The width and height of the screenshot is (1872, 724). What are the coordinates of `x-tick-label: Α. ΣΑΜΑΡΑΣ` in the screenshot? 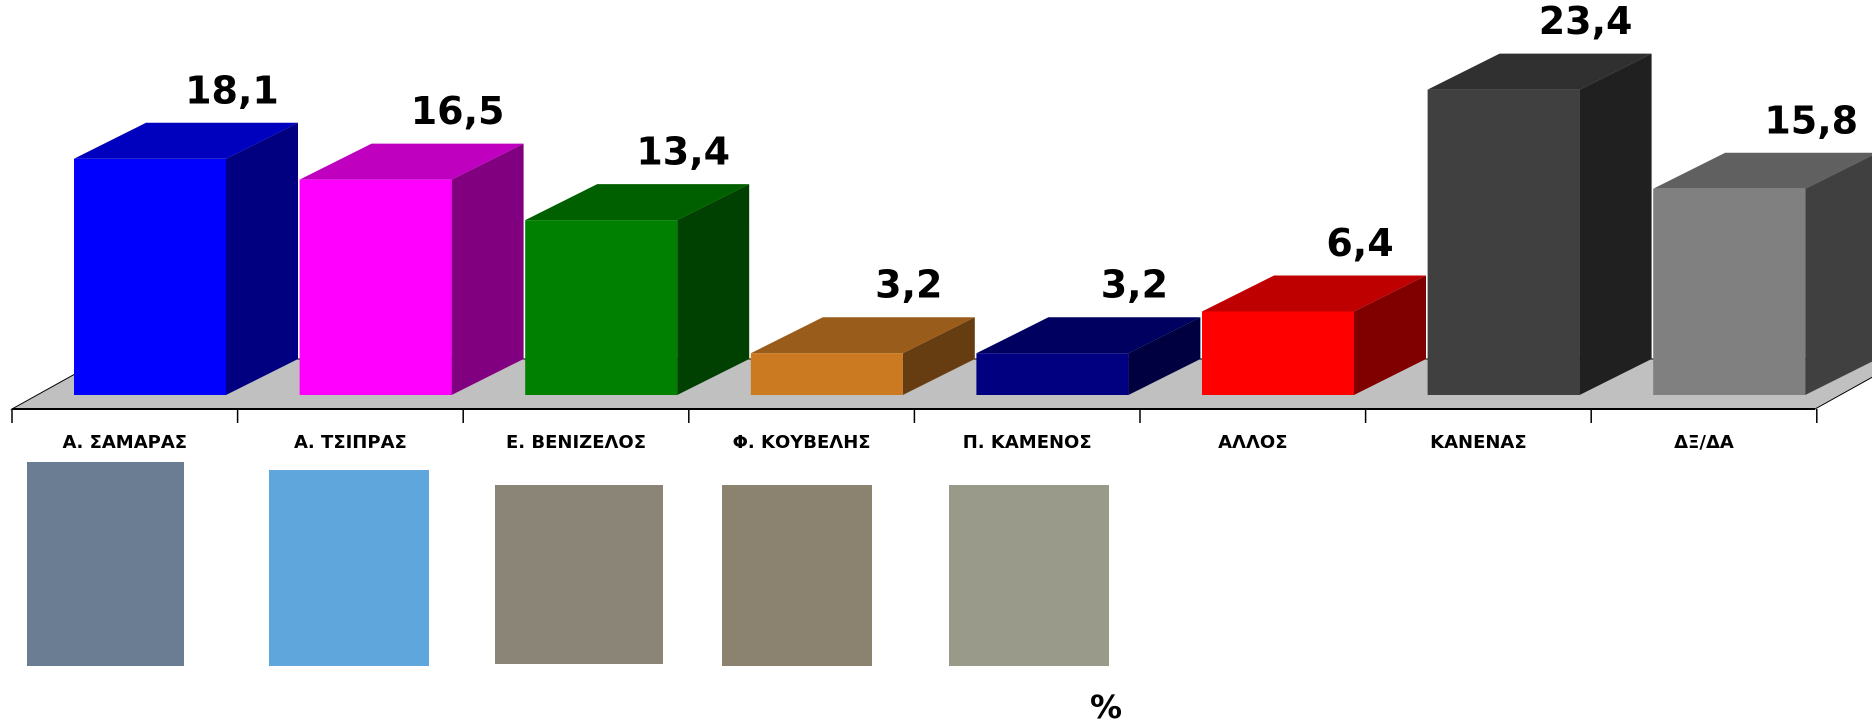 It's located at (125, 442).